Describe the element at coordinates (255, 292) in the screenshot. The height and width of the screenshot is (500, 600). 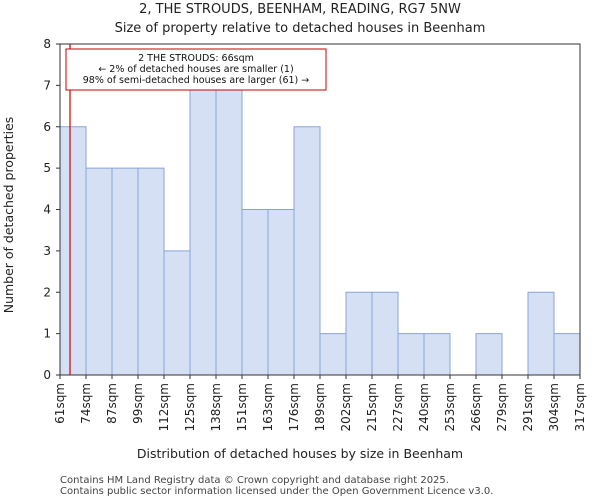
I see `bar-151sqm` at that location.